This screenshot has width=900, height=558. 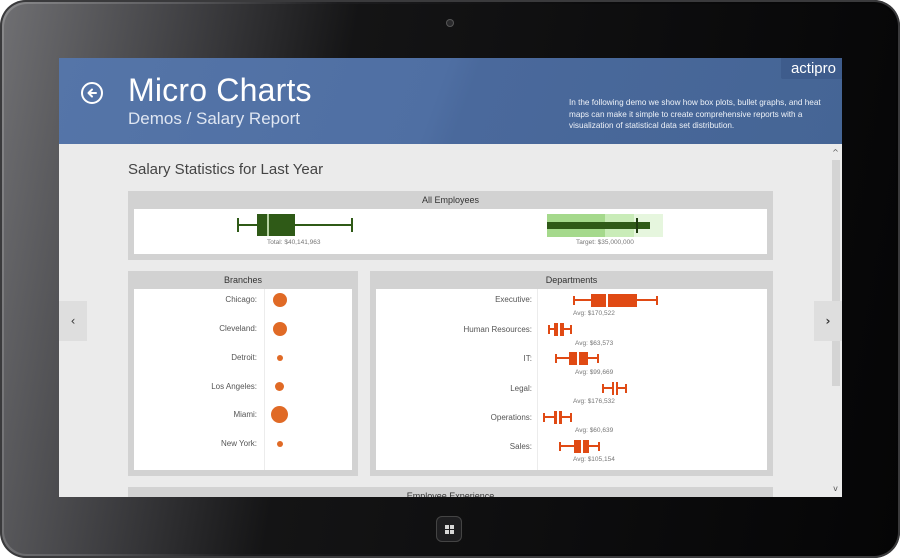 What do you see at coordinates (450, 200) in the screenshot?
I see `panel-title: All Employees` at bounding box center [450, 200].